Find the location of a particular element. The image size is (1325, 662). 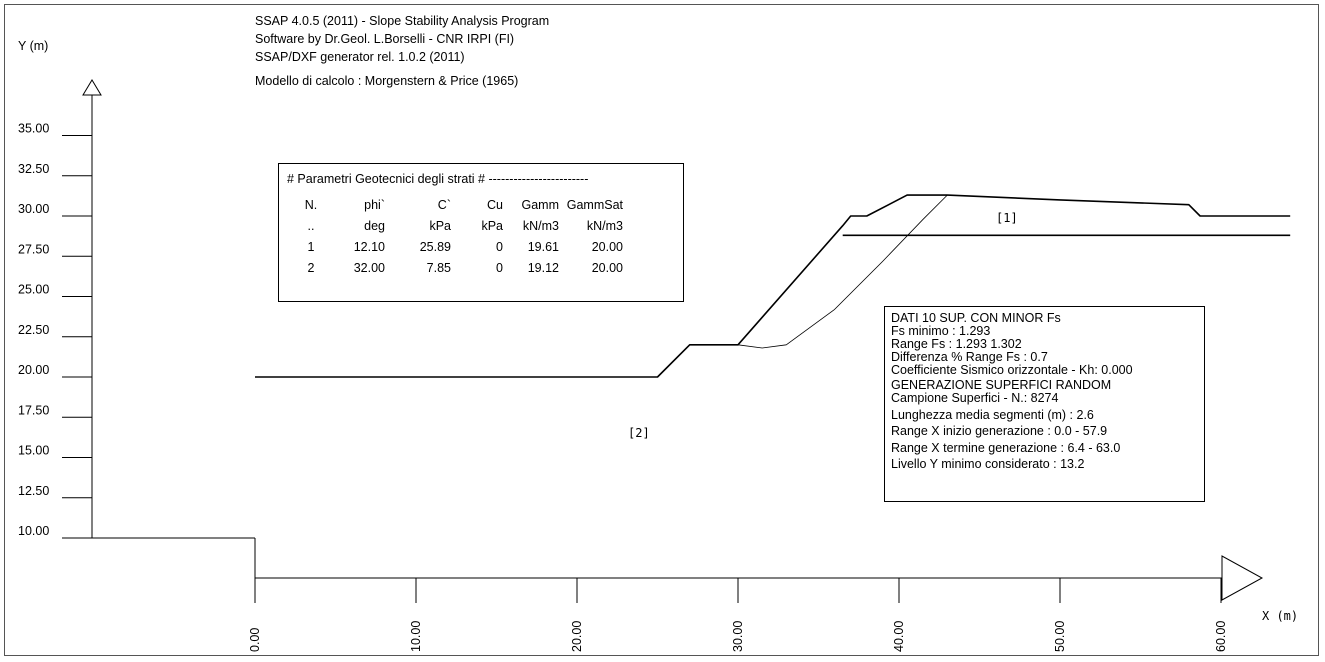

y-tick-label: 25.00 is located at coordinates (33, 290).